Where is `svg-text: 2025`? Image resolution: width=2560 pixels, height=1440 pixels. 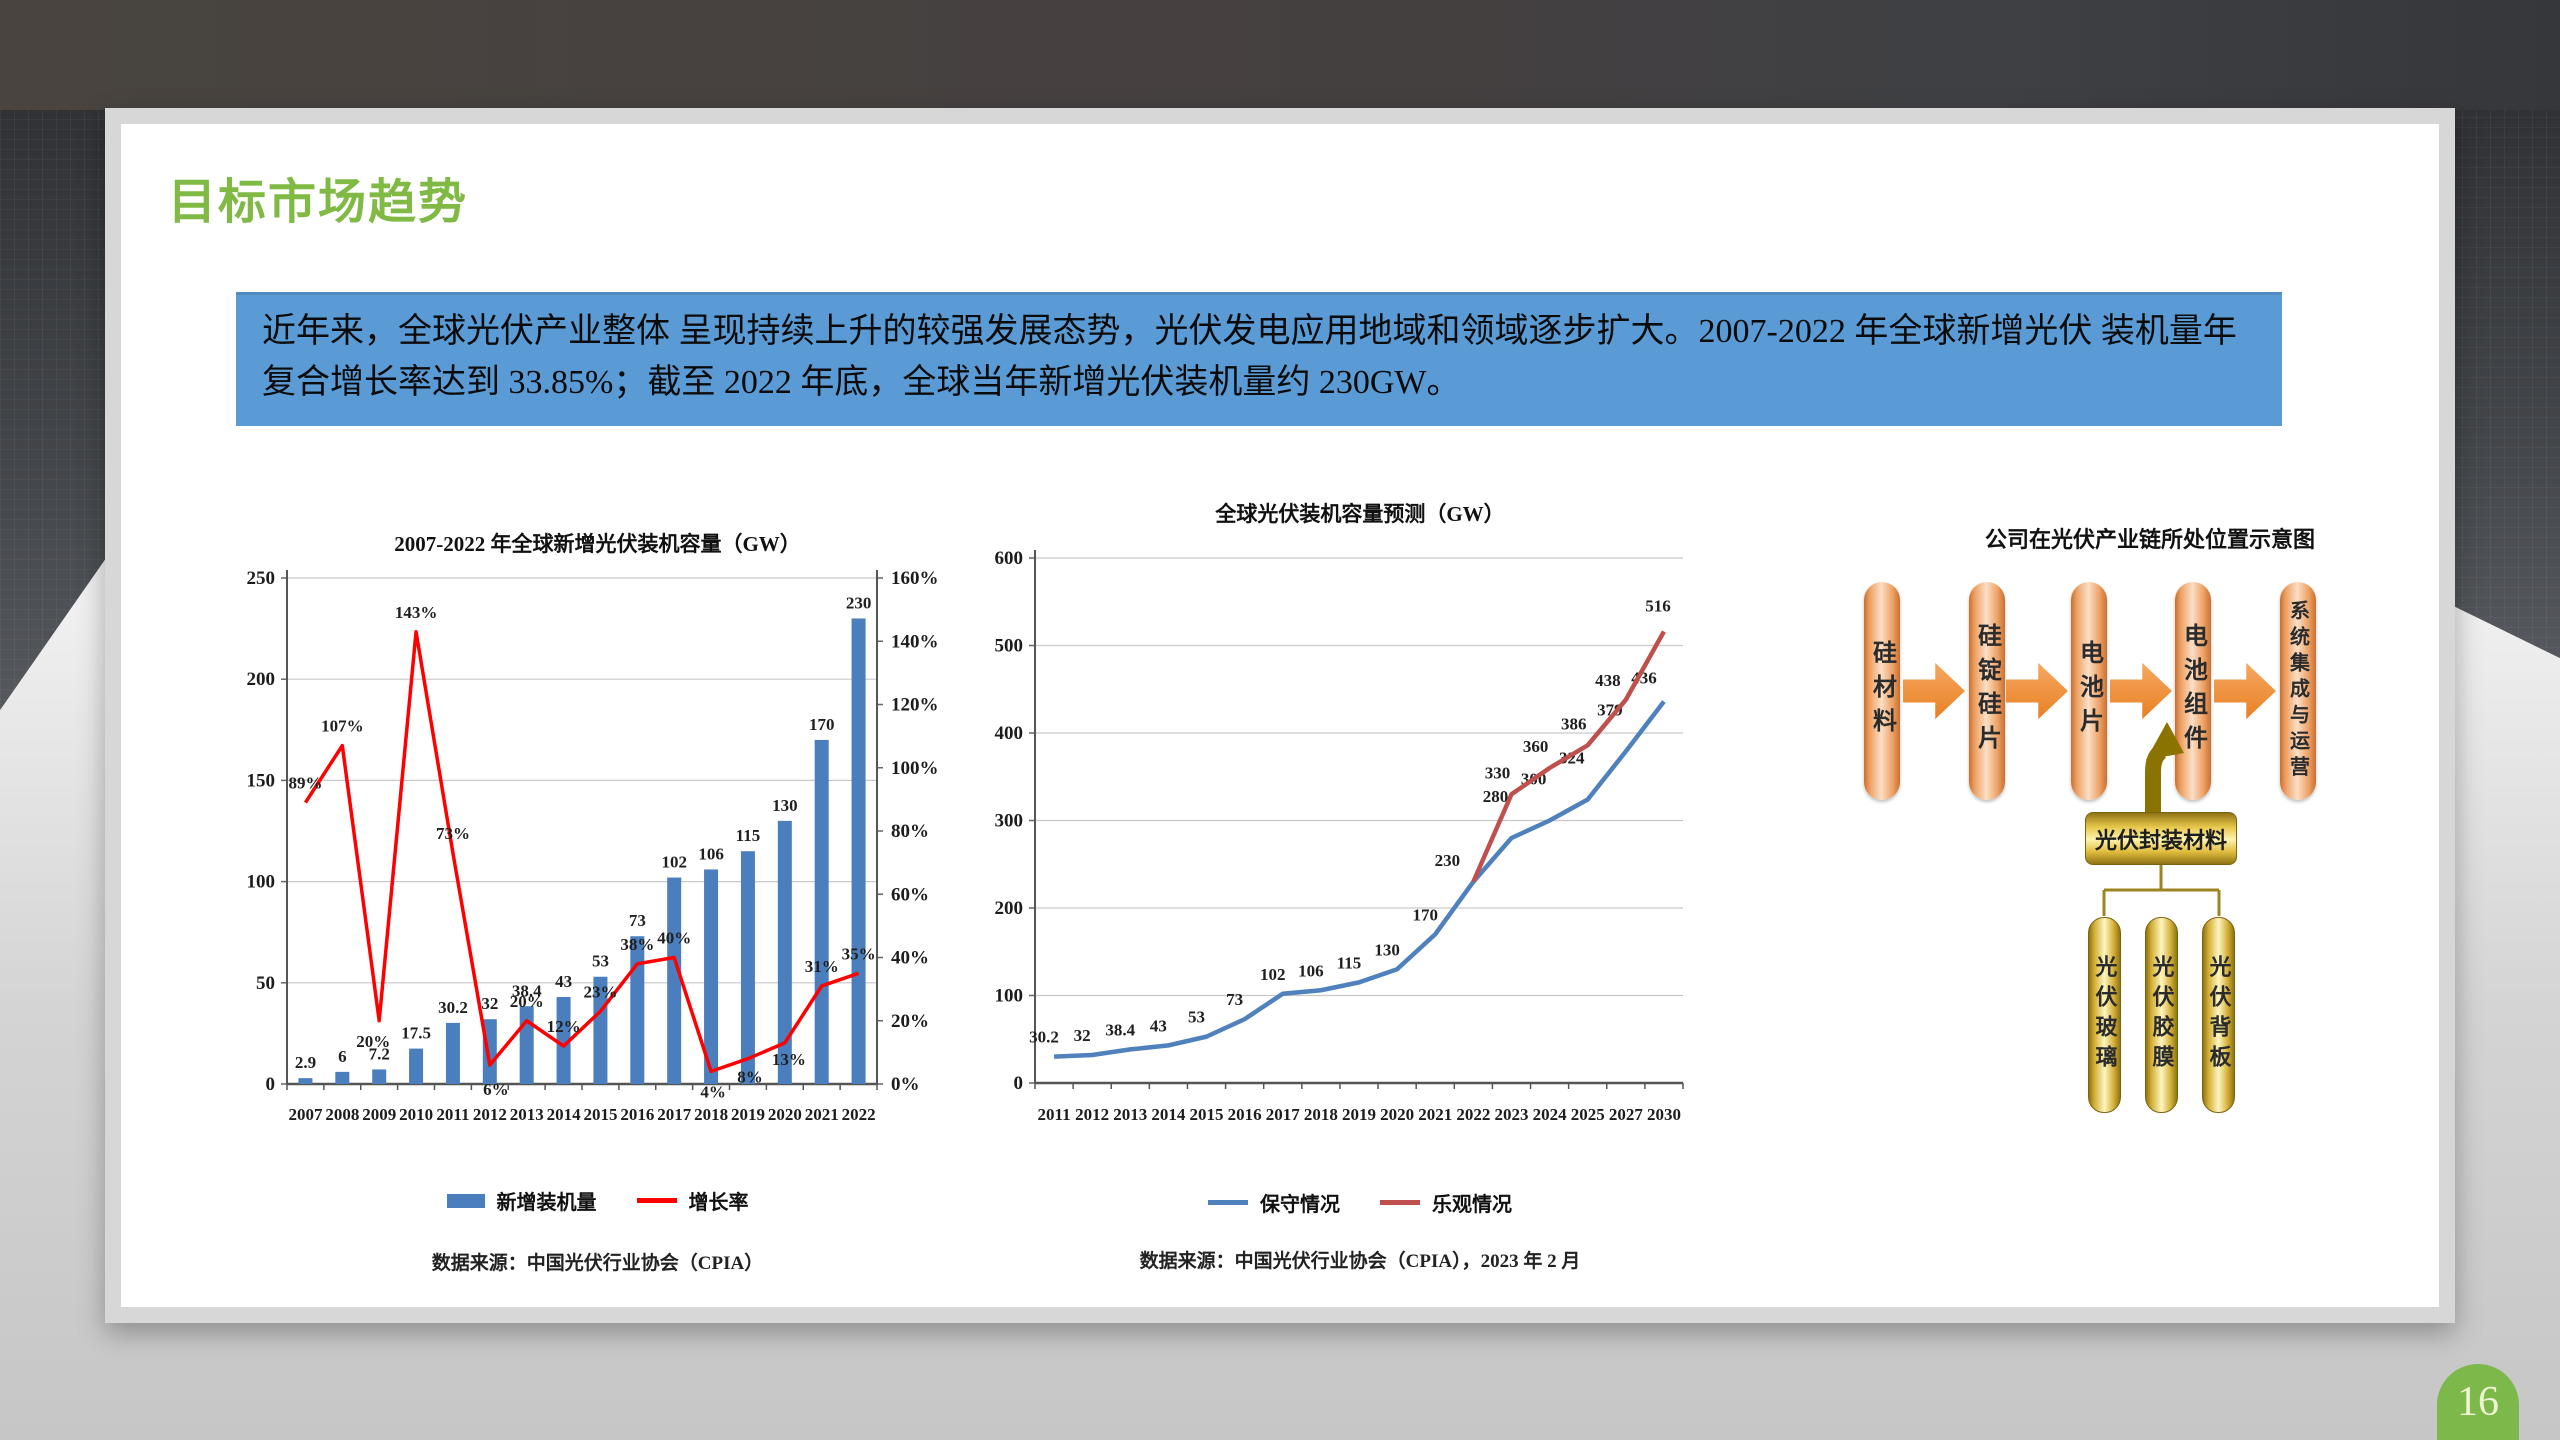 svg-text: 2025 is located at coordinates (1588, 1114).